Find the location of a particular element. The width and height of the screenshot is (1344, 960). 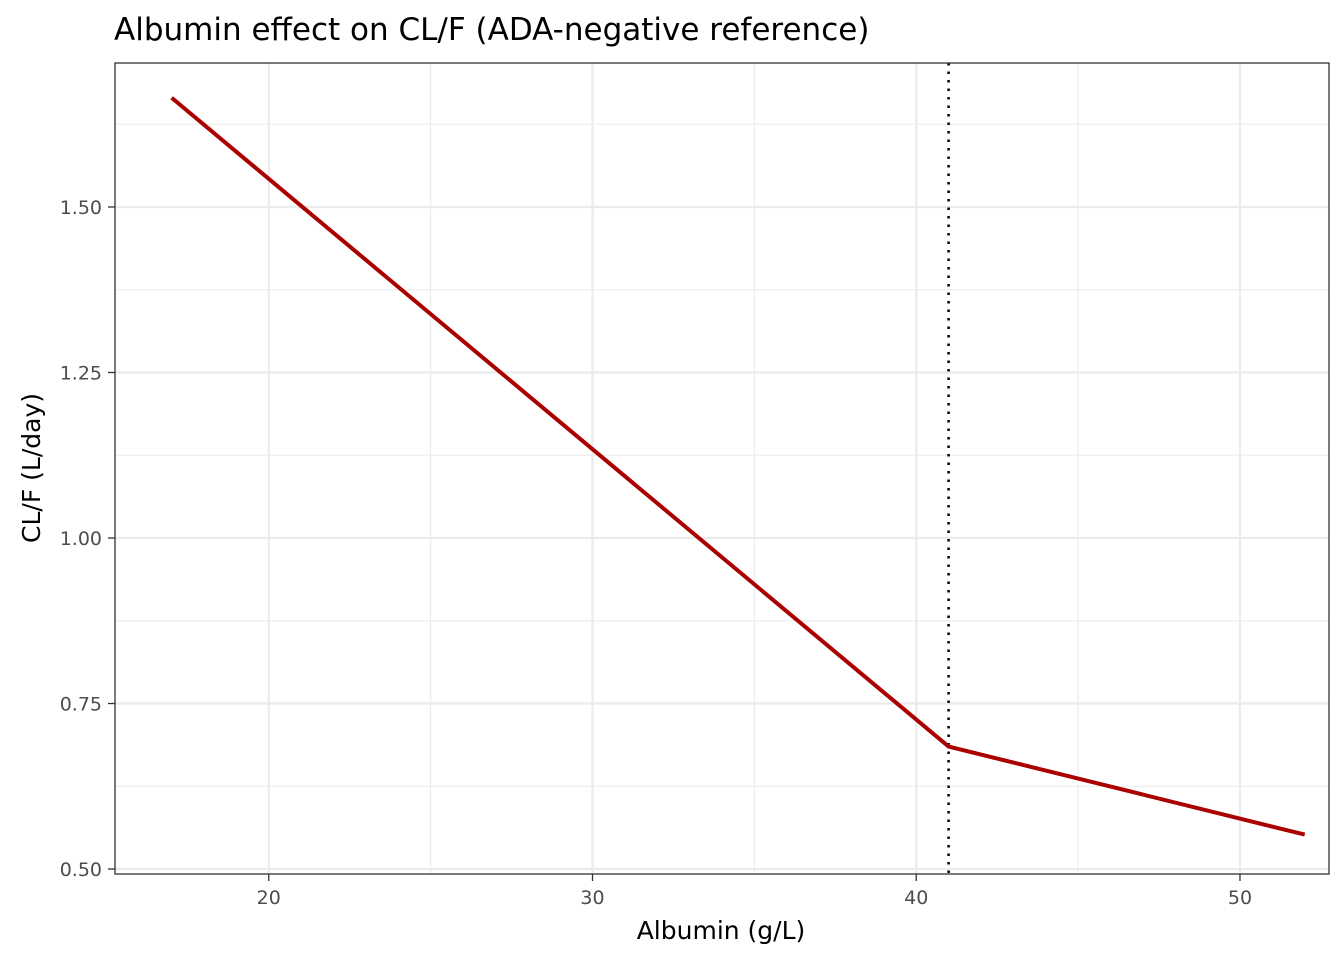

y-tick-label: 0.75 is located at coordinates (81, 705).